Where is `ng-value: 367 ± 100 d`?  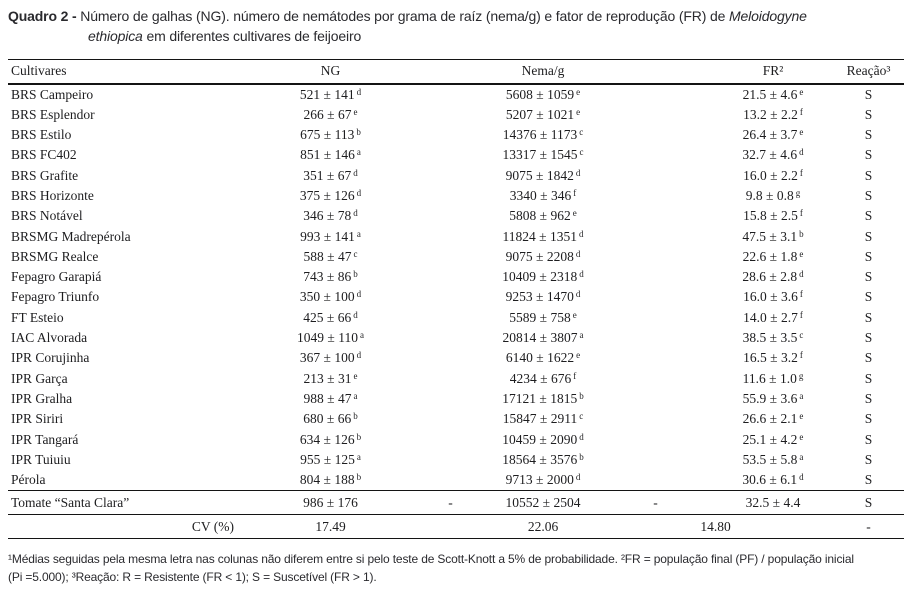 ng-value: 367 ± 100 d is located at coordinates (330, 358).